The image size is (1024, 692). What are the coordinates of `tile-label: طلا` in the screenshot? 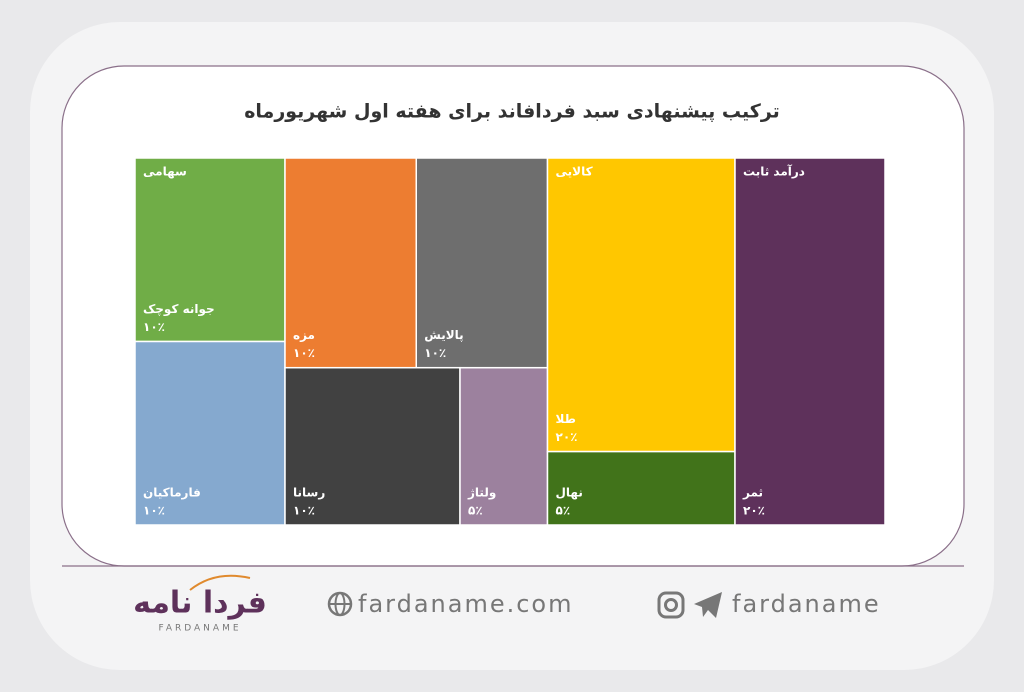 It's located at (566, 419).